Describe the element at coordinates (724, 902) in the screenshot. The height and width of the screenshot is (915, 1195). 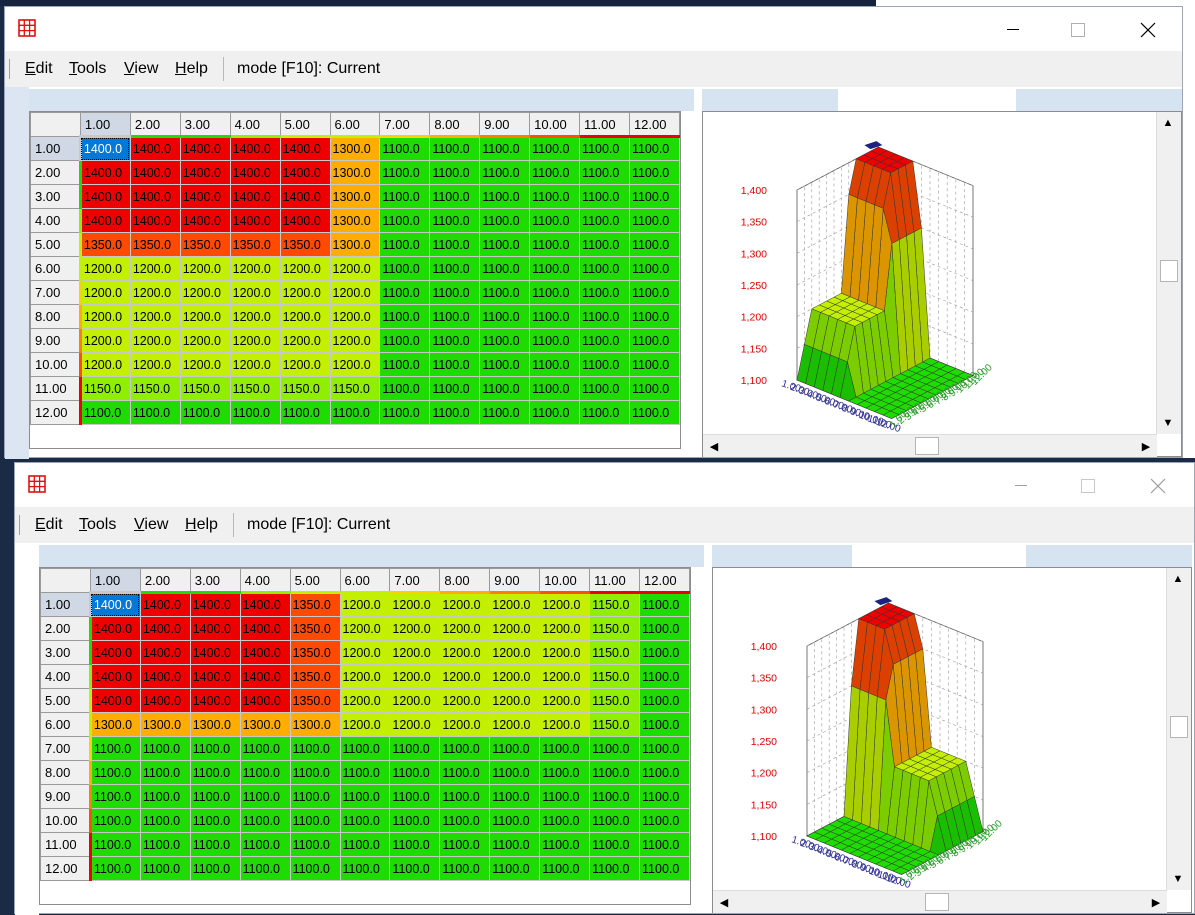
I see `scroll-left-button: ◀` at that location.